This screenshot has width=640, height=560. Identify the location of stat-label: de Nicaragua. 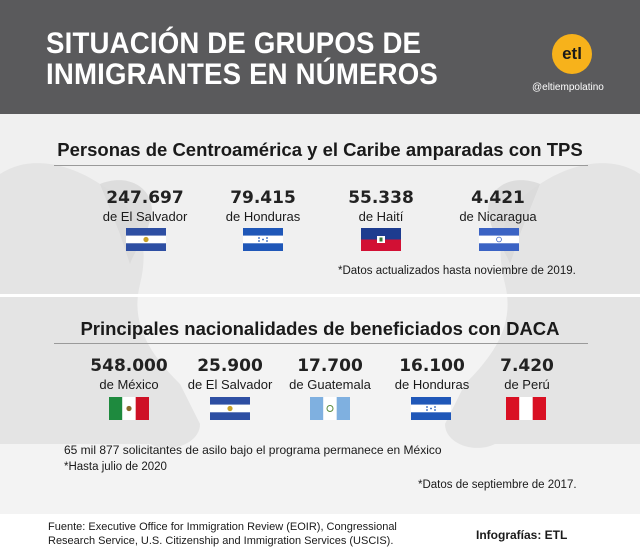
(498, 216).